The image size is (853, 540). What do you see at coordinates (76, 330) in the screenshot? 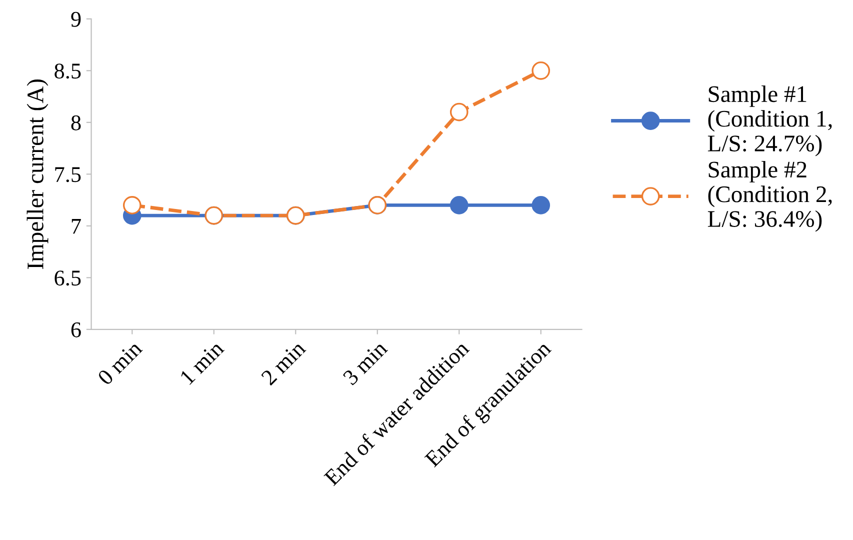
I see `y-tick-label: 6` at bounding box center [76, 330].